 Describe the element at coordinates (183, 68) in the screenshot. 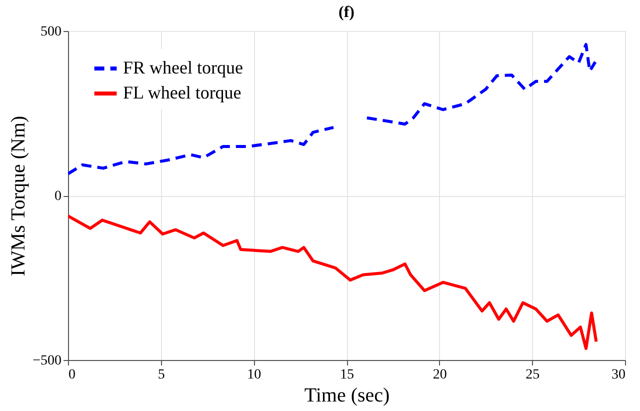

I see `legend-label: FR wheel torque` at that location.